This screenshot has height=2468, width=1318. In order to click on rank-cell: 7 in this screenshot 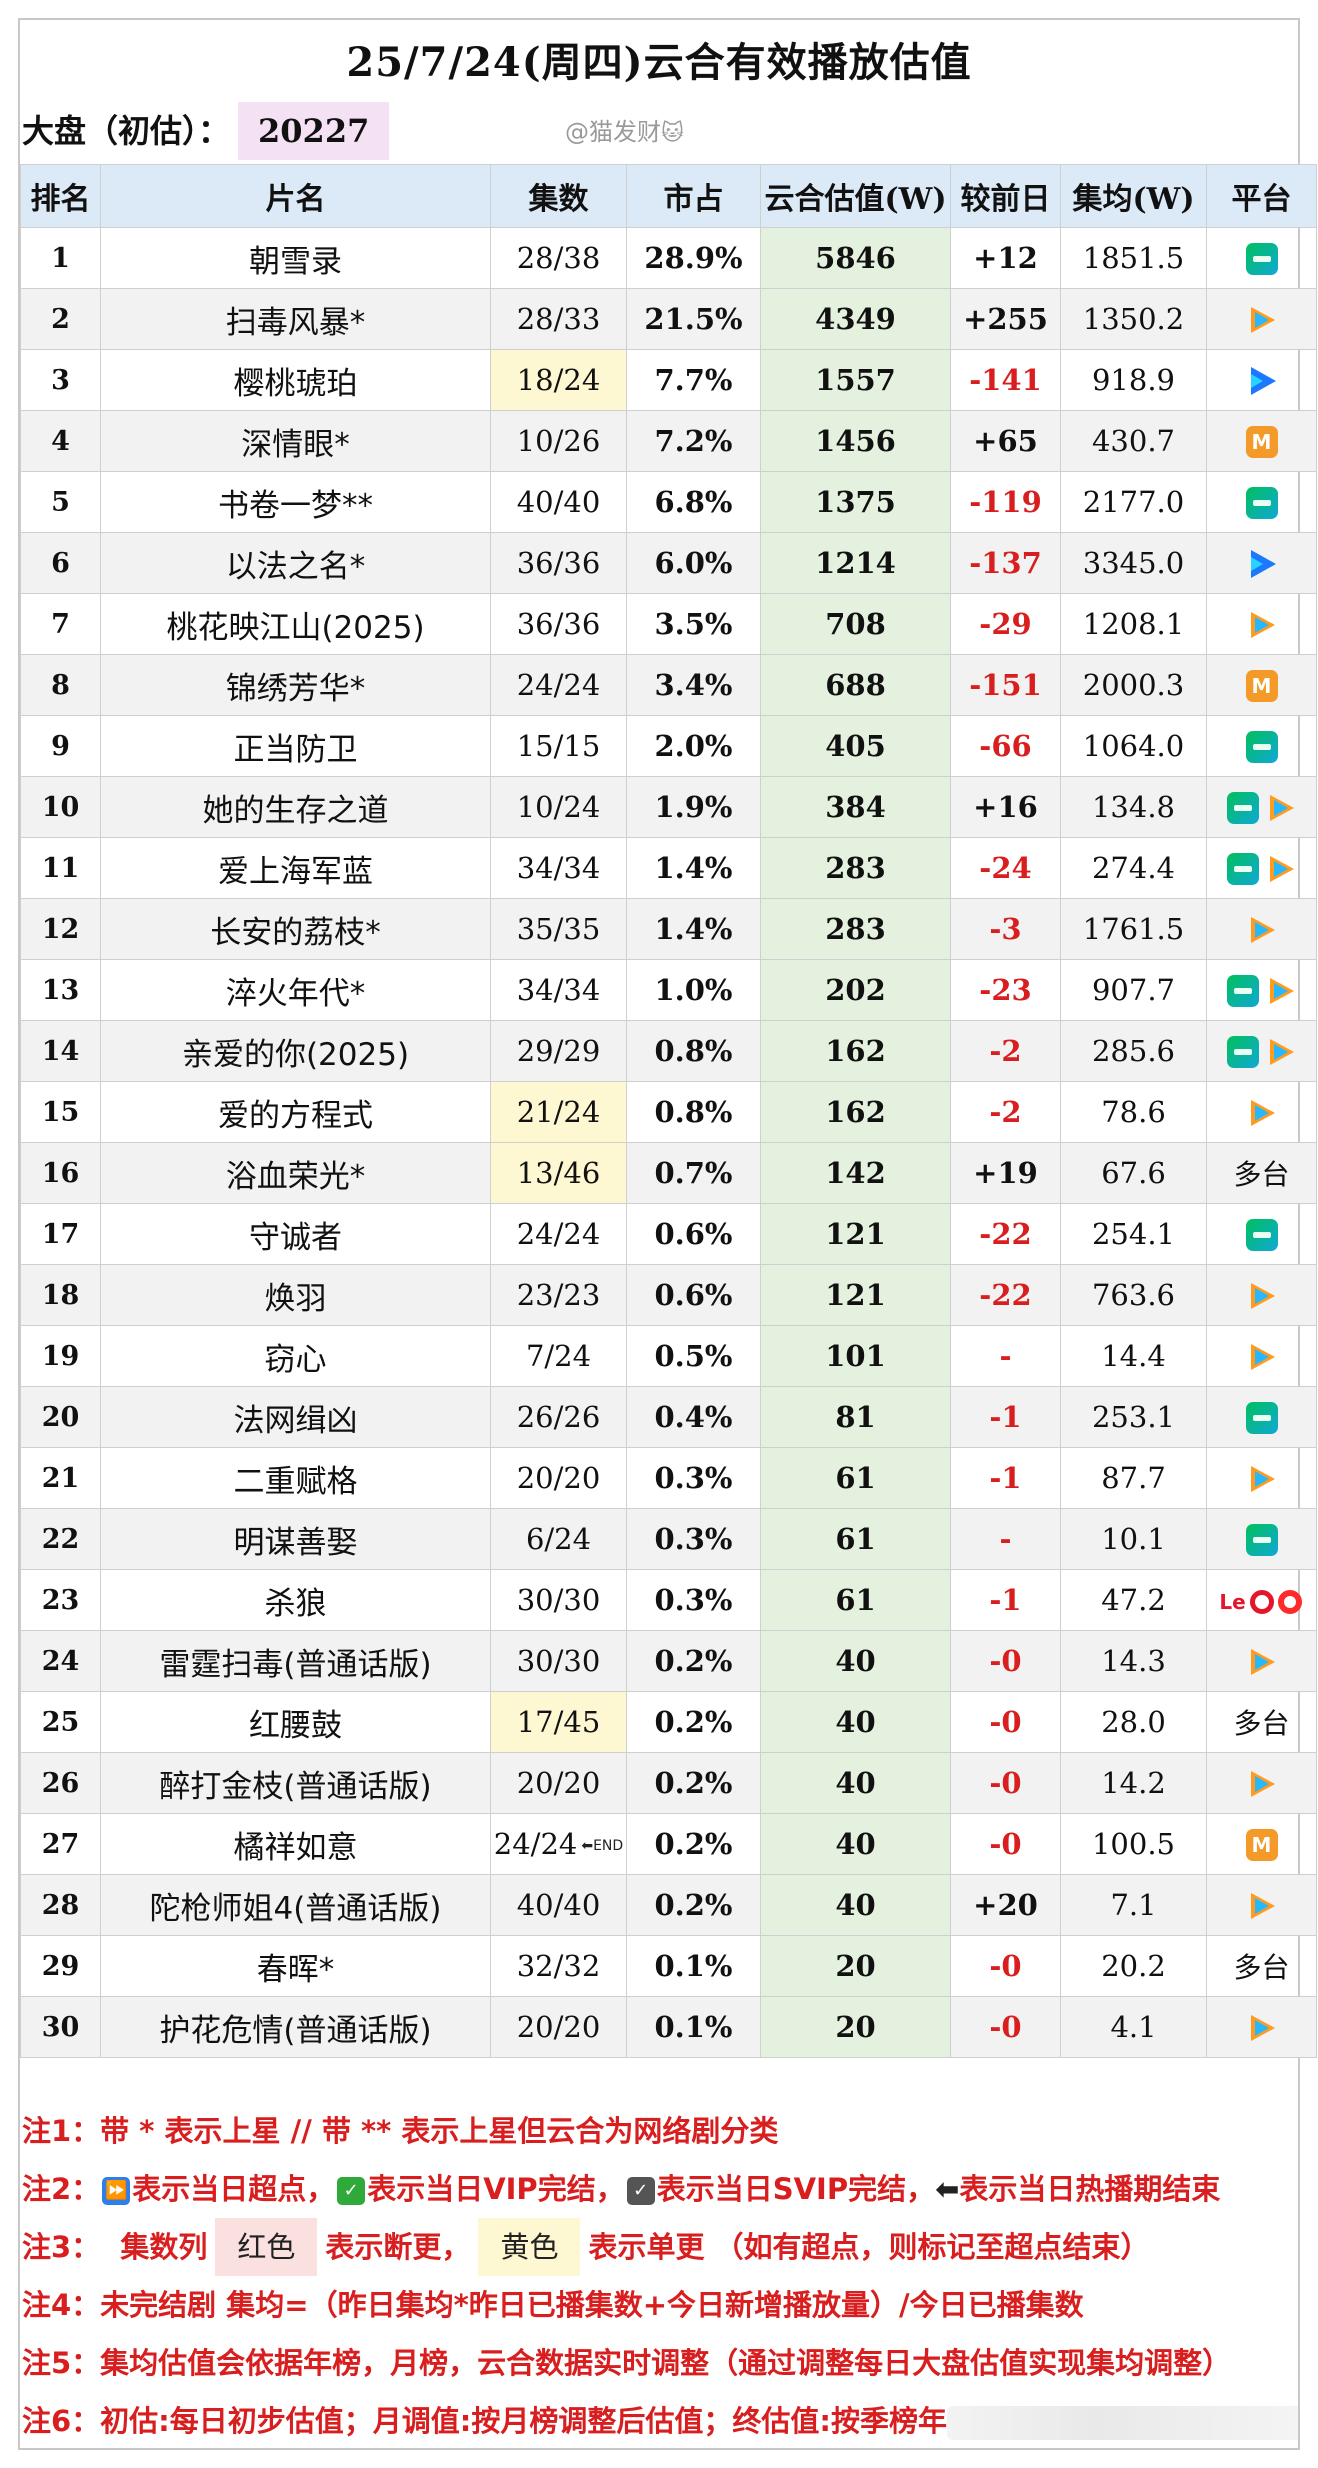, I will do `click(60, 624)`.